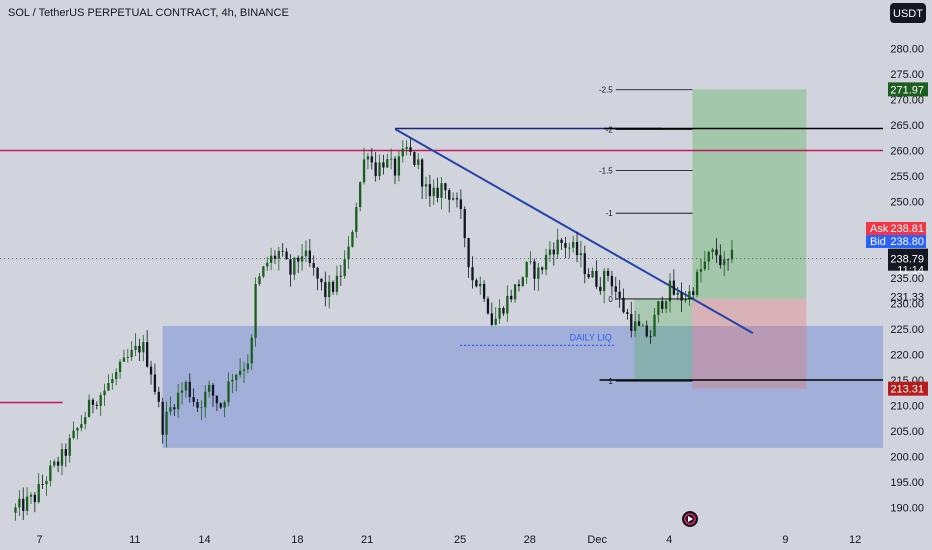 The width and height of the screenshot is (932, 550). I want to click on replay-icon, so click(690, 519).